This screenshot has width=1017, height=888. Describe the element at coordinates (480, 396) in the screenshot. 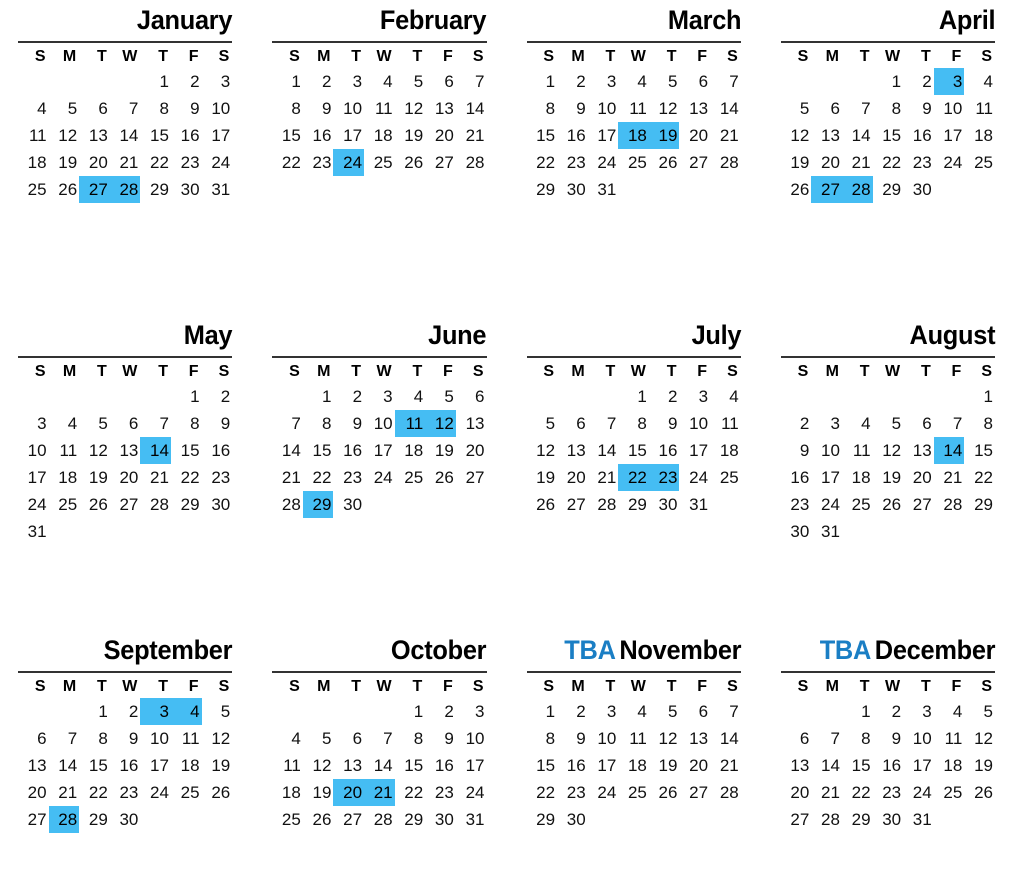

I see `day-cell: 6` at that location.